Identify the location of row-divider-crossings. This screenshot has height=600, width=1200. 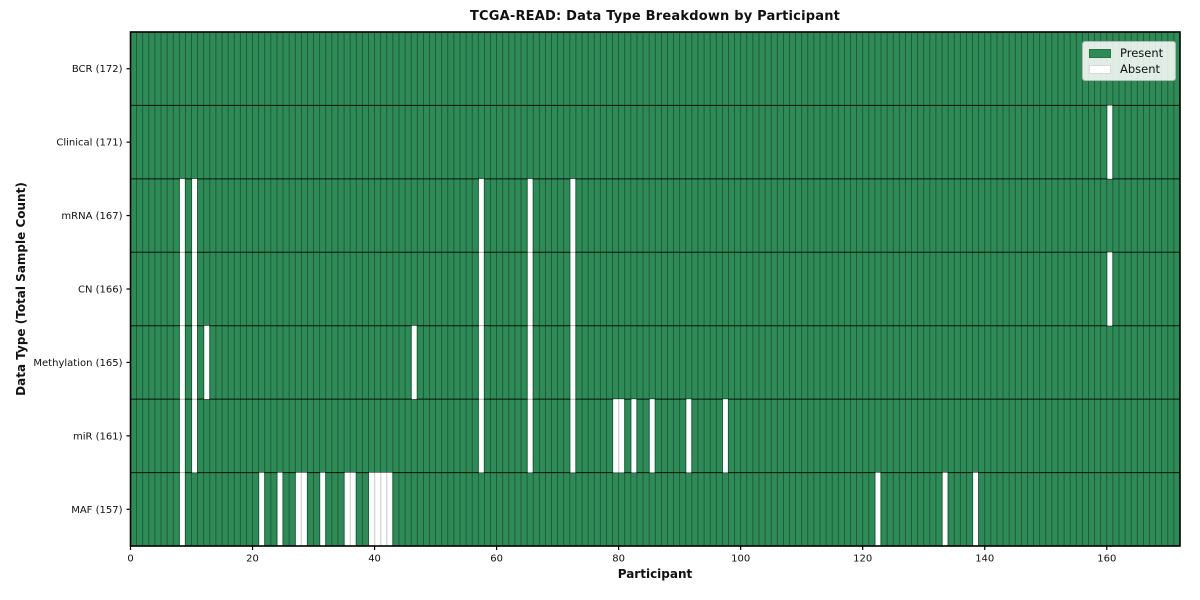
(377, 362).